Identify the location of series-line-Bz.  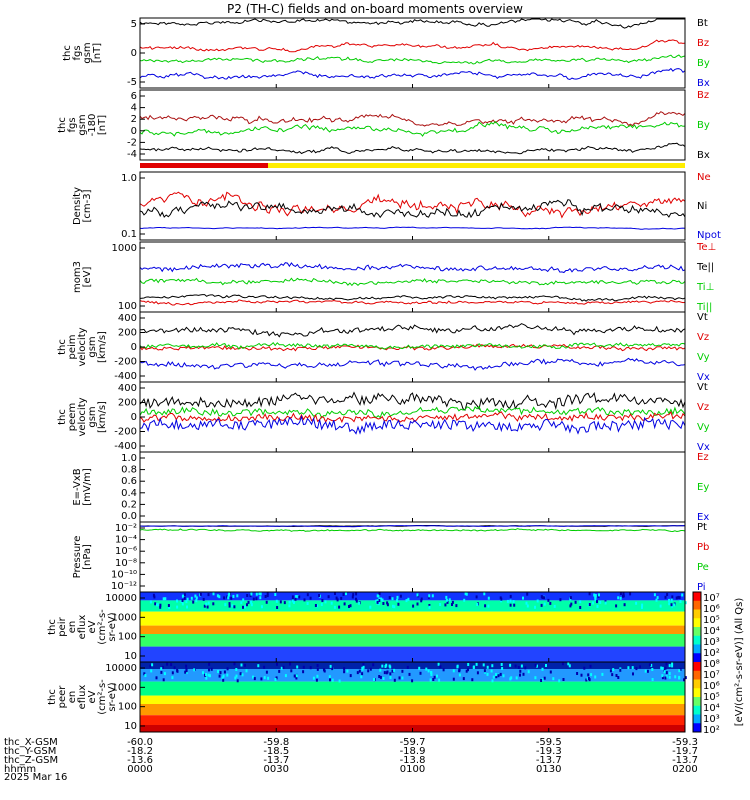
(412, 46).